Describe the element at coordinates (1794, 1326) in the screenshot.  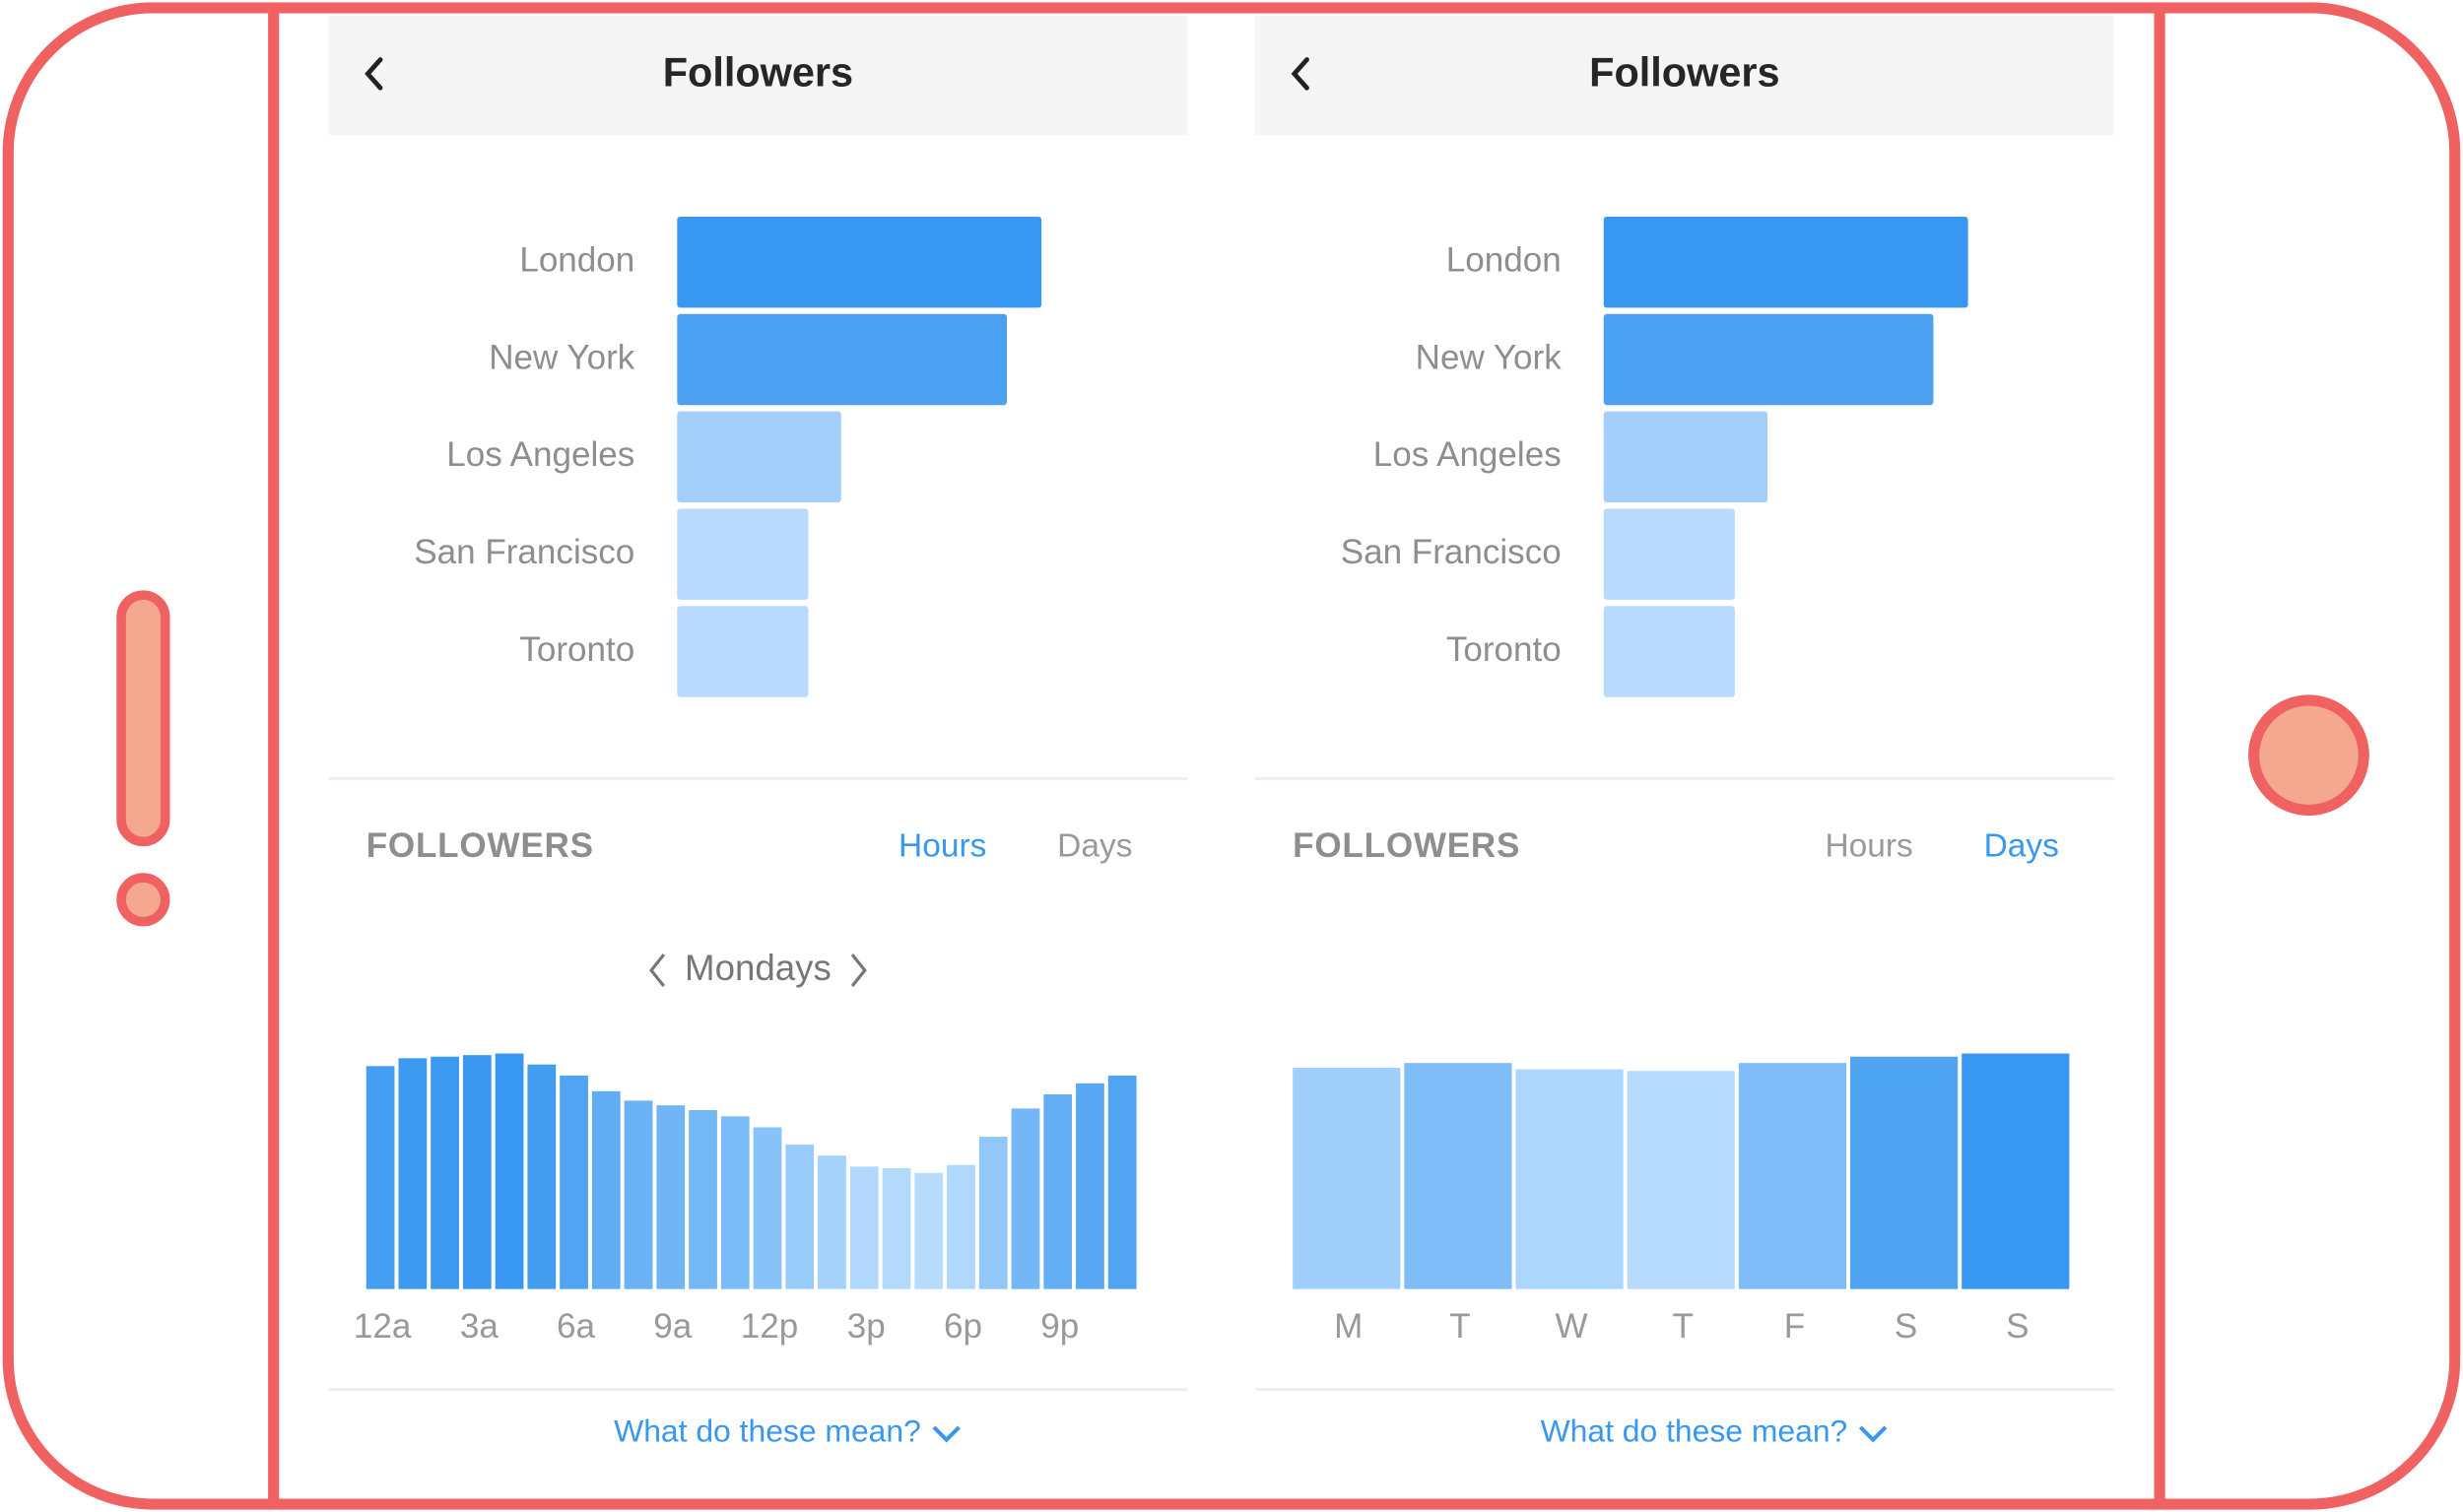
I see `x-tick-label: F` at that location.